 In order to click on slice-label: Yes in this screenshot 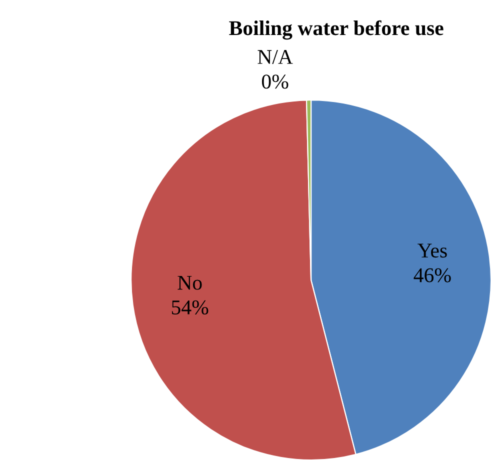, I will do `click(432, 251)`.